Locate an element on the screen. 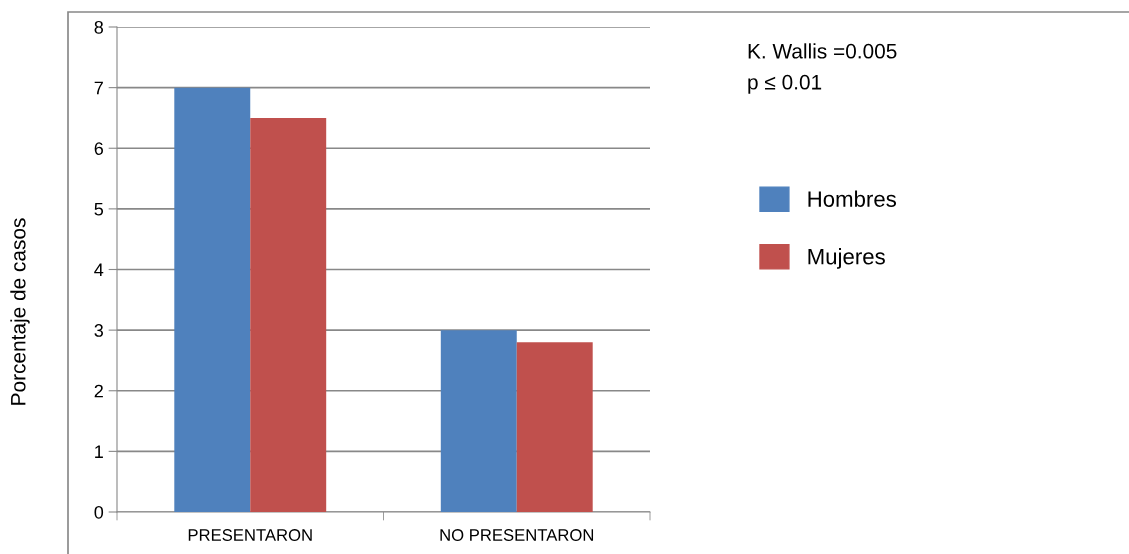 This screenshot has height=554, width=1129. y-tick-label: 7 is located at coordinates (98, 88).